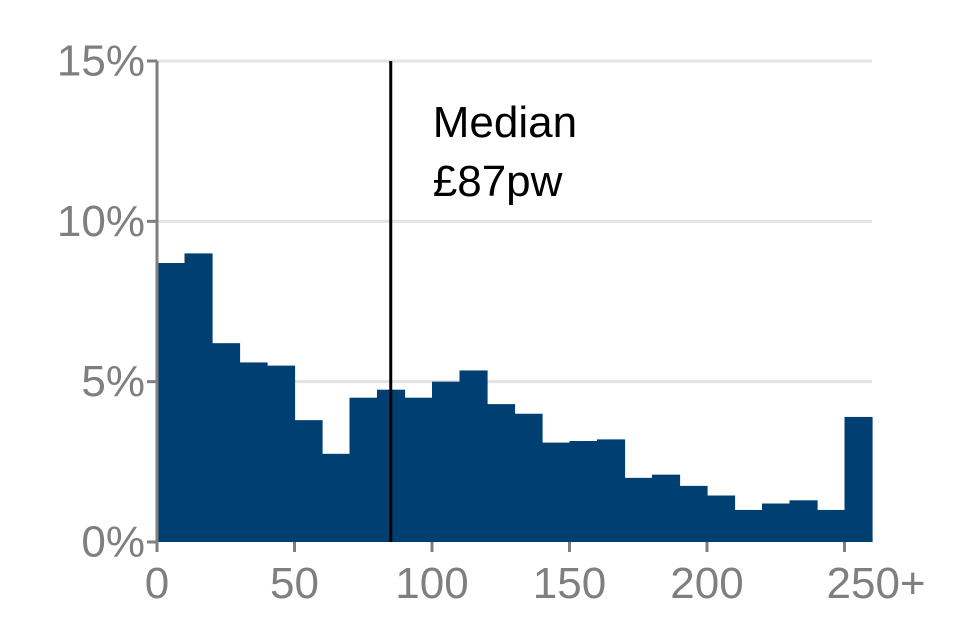 Image resolution: width=960 pixels, height=640 pixels. I want to click on x-tick-label: 100, so click(431, 583).